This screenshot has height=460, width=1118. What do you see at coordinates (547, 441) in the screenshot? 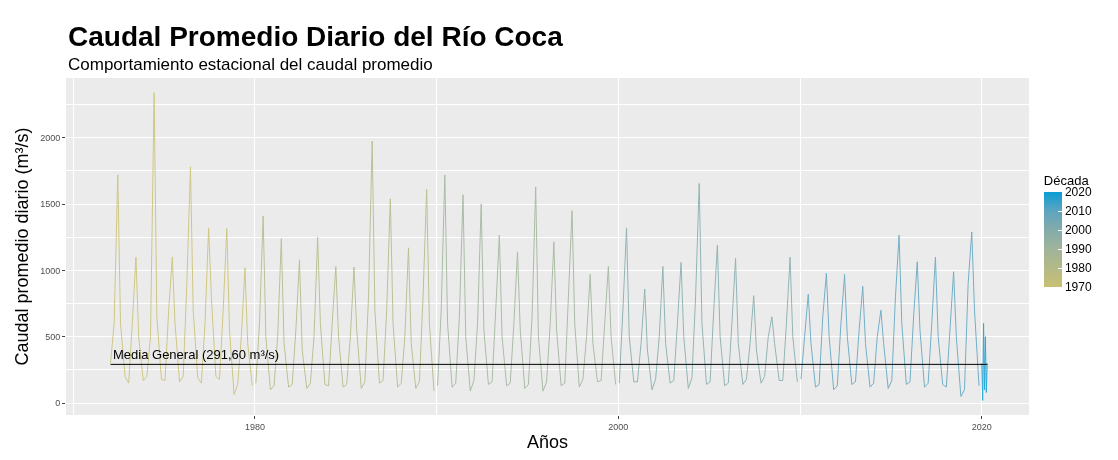
I see `x-axis-title: Años` at bounding box center [547, 441].